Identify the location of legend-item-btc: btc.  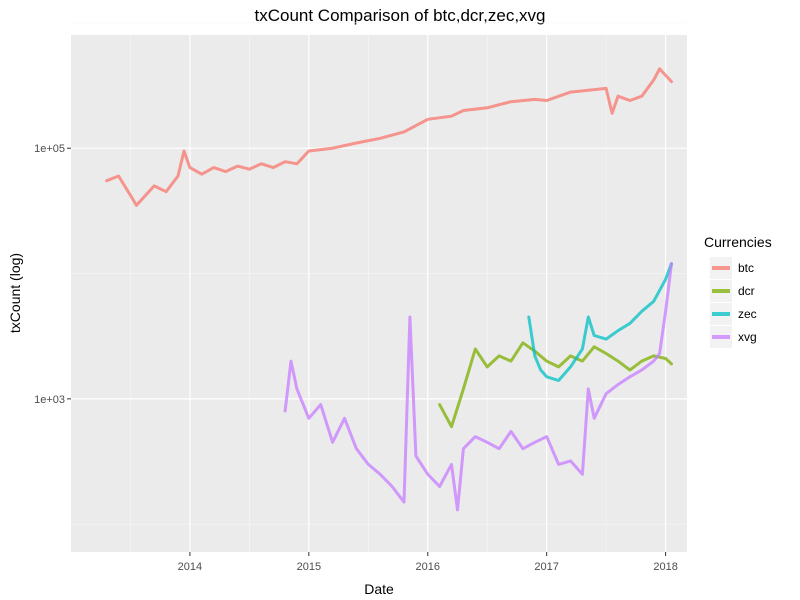
(751, 267).